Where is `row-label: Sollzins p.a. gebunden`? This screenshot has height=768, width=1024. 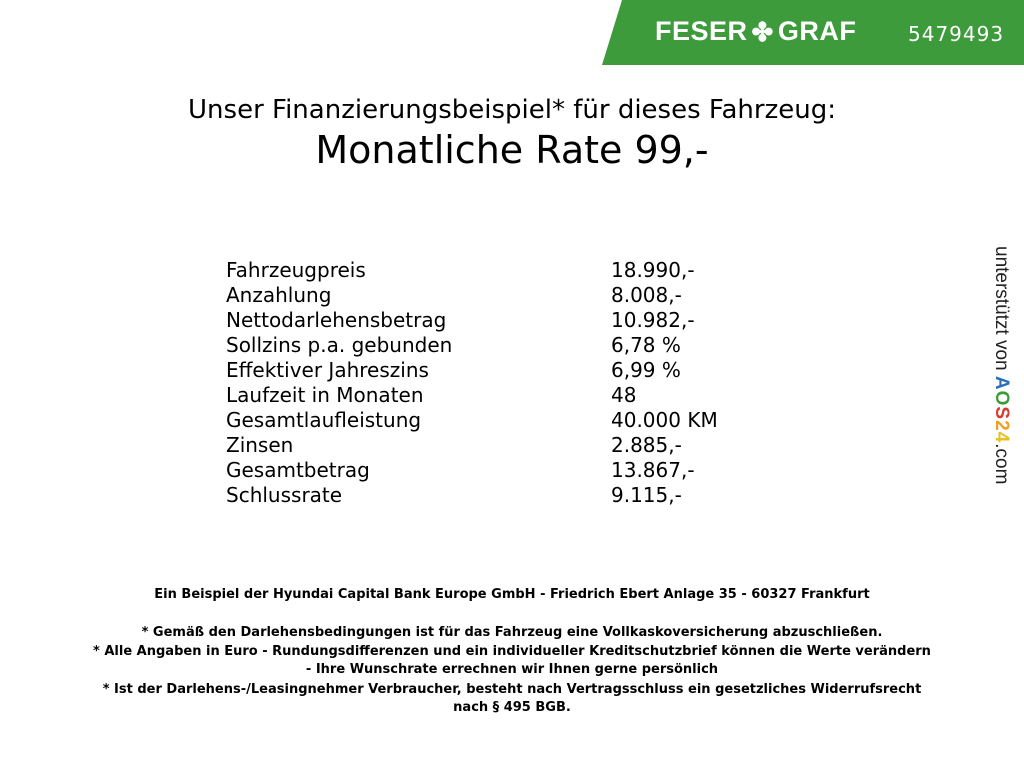 row-label: Sollzins p.a. gebunden is located at coordinates (339, 345).